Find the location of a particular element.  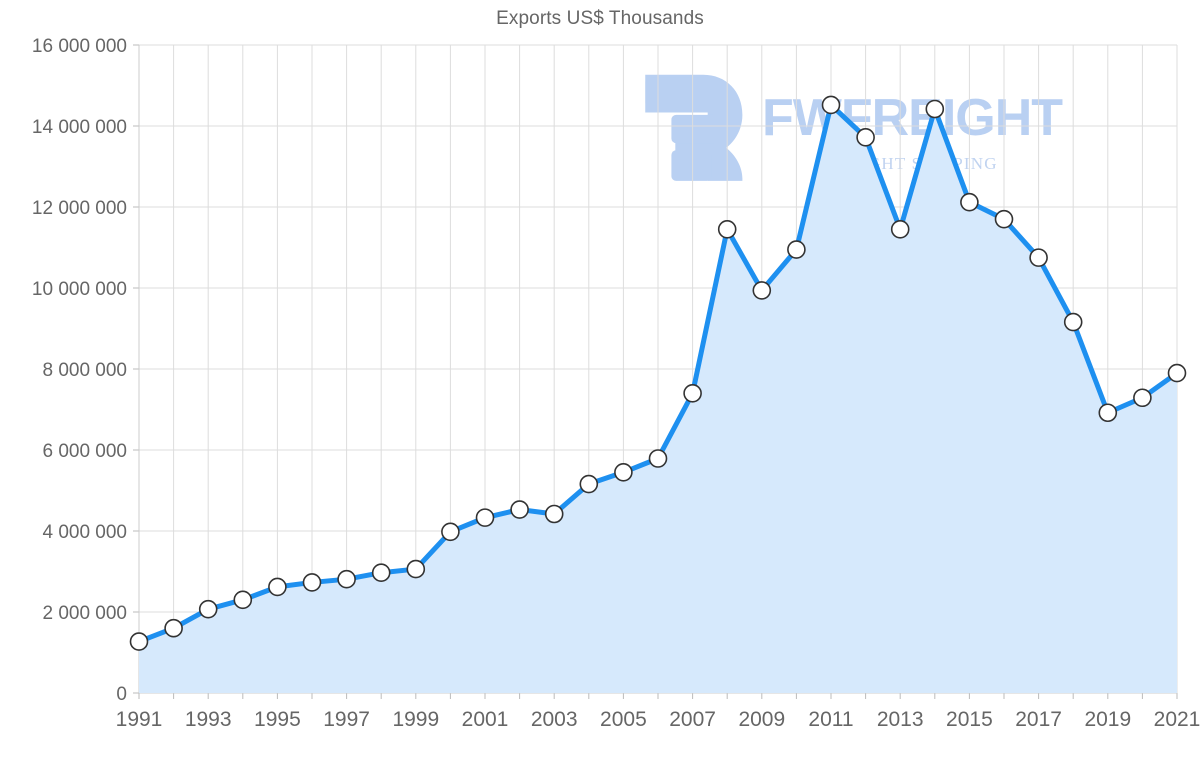

svg-text: 2 000 000 is located at coordinates (84, 613).